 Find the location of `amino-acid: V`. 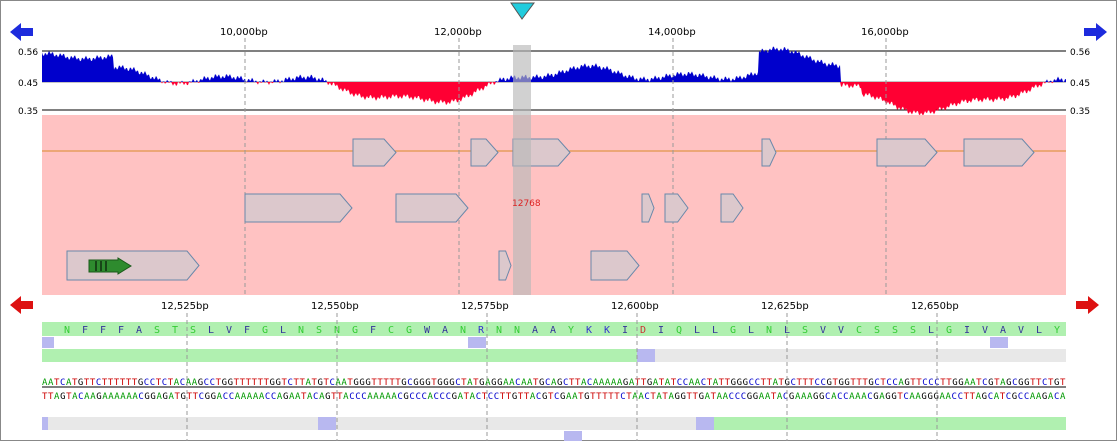

amino-acid: V is located at coordinates (823, 330).